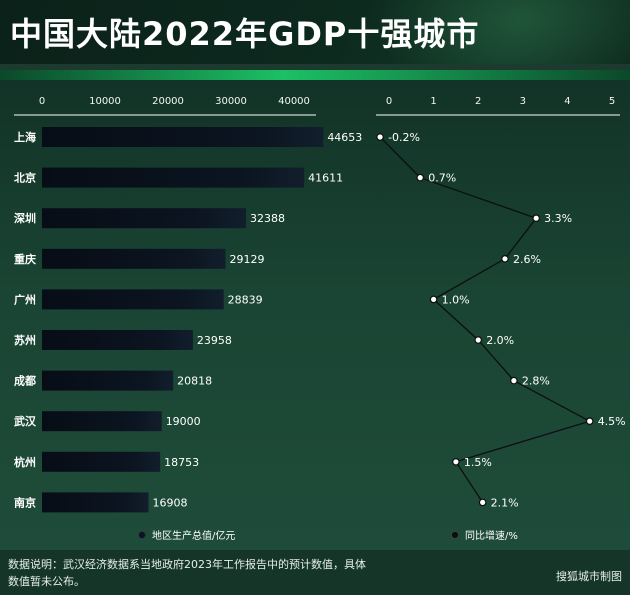 The image size is (630, 595). What do you see at coordinates (558, 218) in the screenshot?
I see `growth-label-2: 3.3%` at bounding box center [558, 218].